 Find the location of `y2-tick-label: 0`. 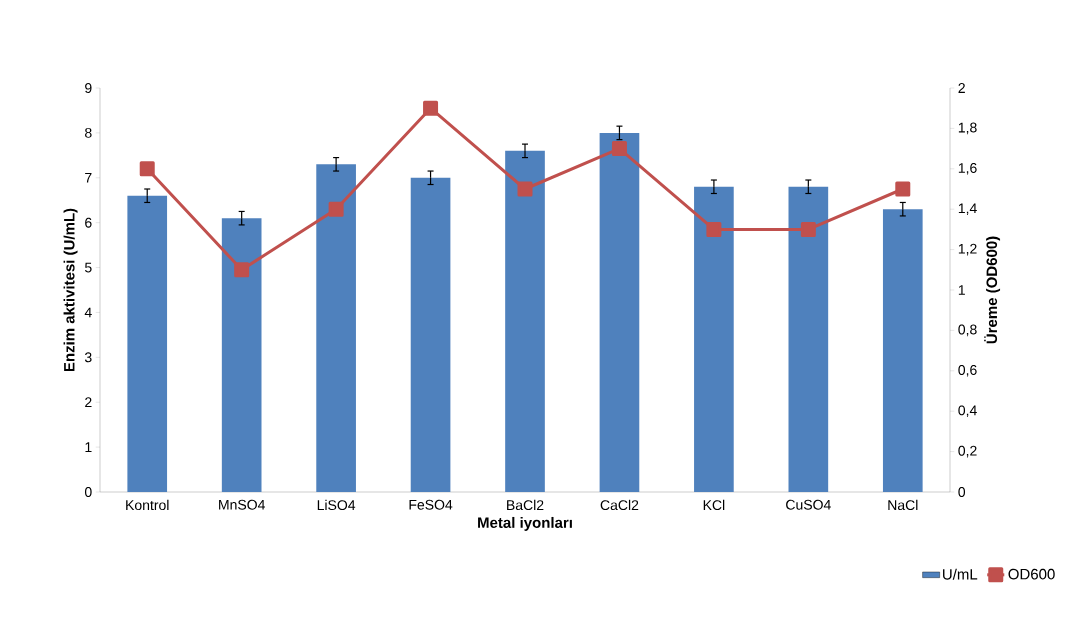

y2-tick-label: 0 is located at coordinates (962, 492).